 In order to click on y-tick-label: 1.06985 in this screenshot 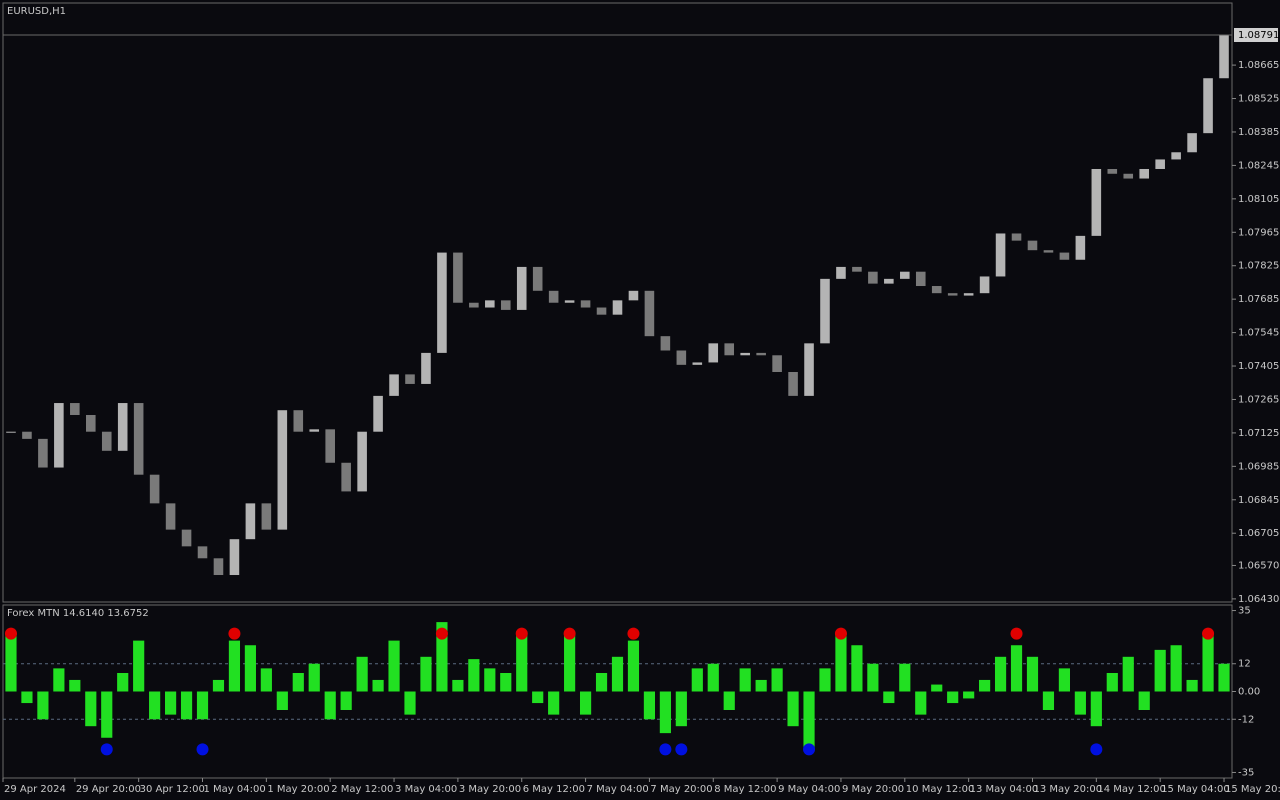, I will do `click(1258, 466)`.